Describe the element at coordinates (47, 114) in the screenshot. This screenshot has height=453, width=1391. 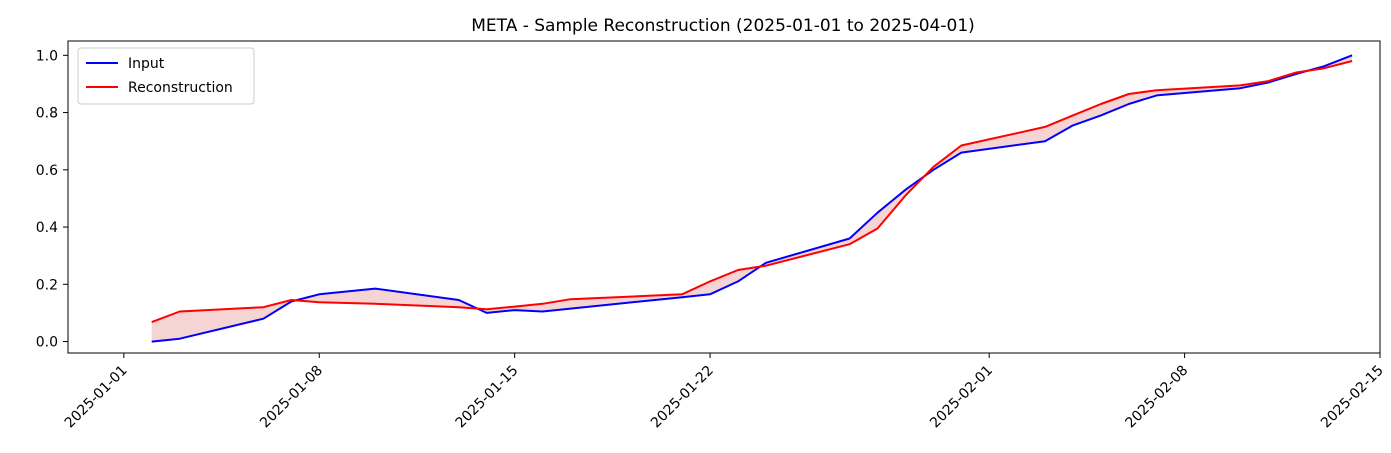
I see `y-tick-label: 0.8` at that location.